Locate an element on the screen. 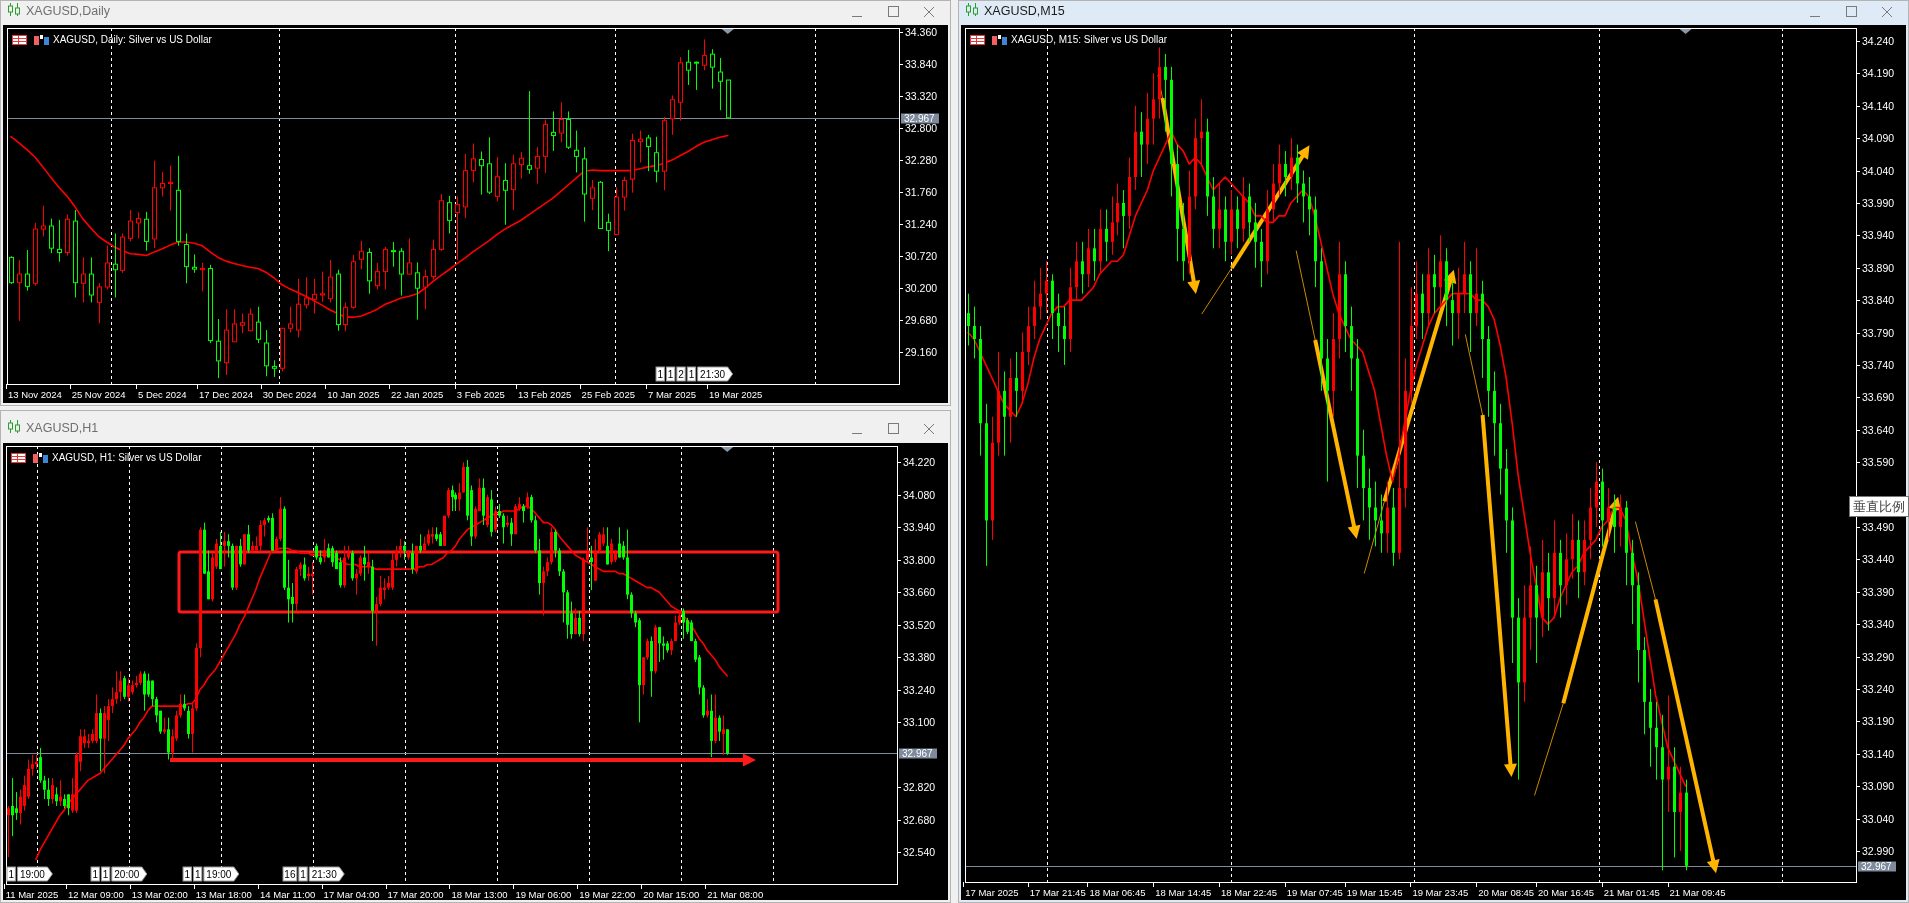 This screenshot has height=903, width=1909. y-tick-label: 29.680 is located at coordinates (921, 320).